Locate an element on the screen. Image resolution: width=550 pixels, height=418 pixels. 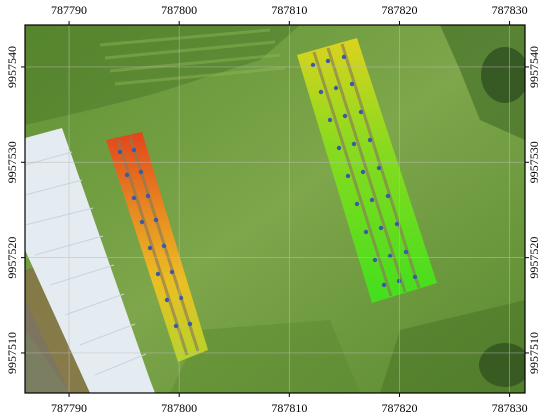
y-tick-label-right: 9957510 is located at coordinates (534, 353).